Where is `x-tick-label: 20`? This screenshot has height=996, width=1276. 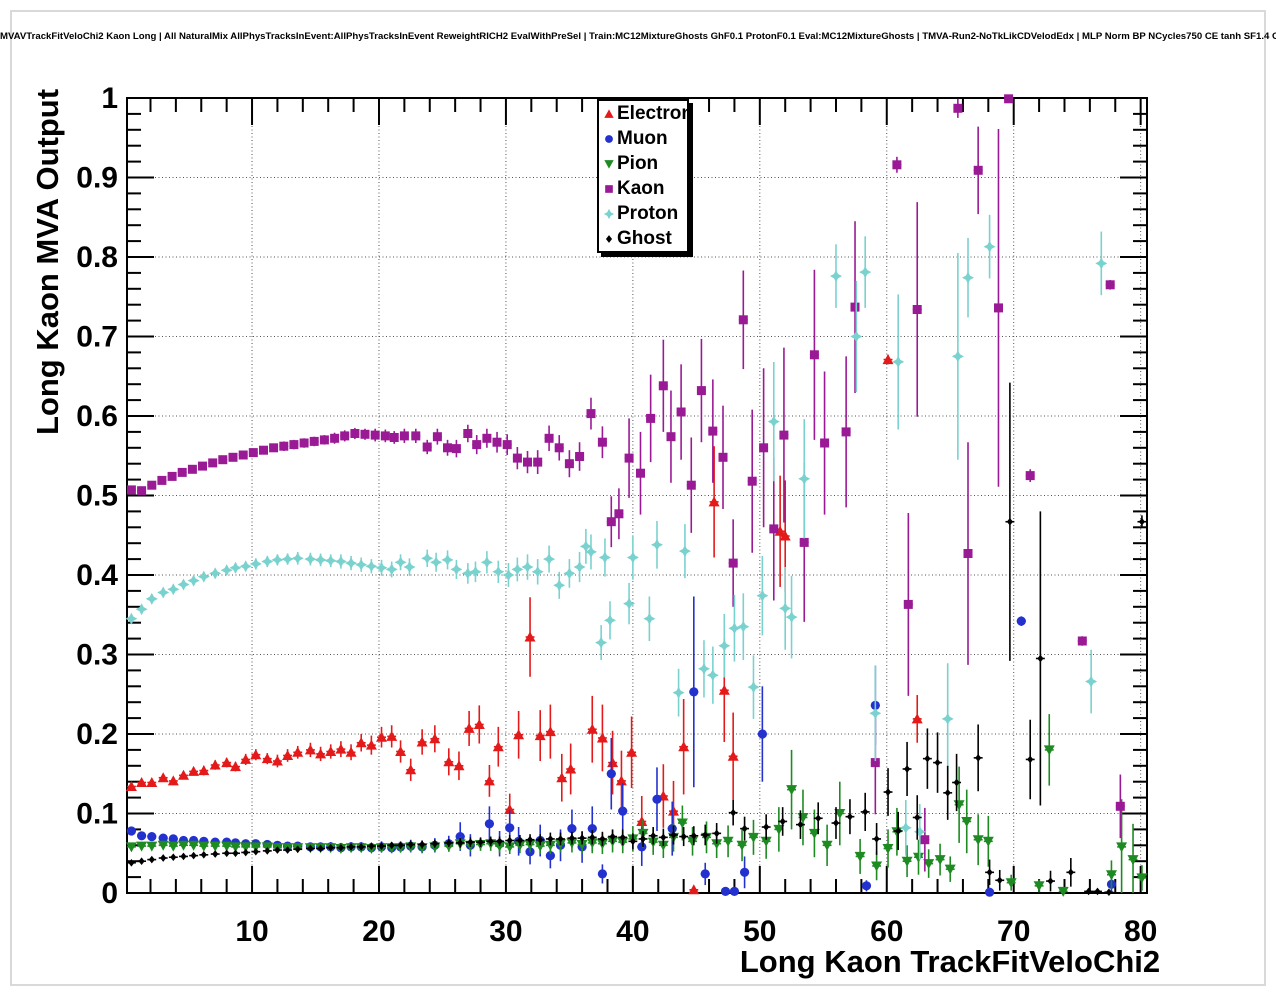 x-tick-label: 20 is located at coordinates (378, 931).